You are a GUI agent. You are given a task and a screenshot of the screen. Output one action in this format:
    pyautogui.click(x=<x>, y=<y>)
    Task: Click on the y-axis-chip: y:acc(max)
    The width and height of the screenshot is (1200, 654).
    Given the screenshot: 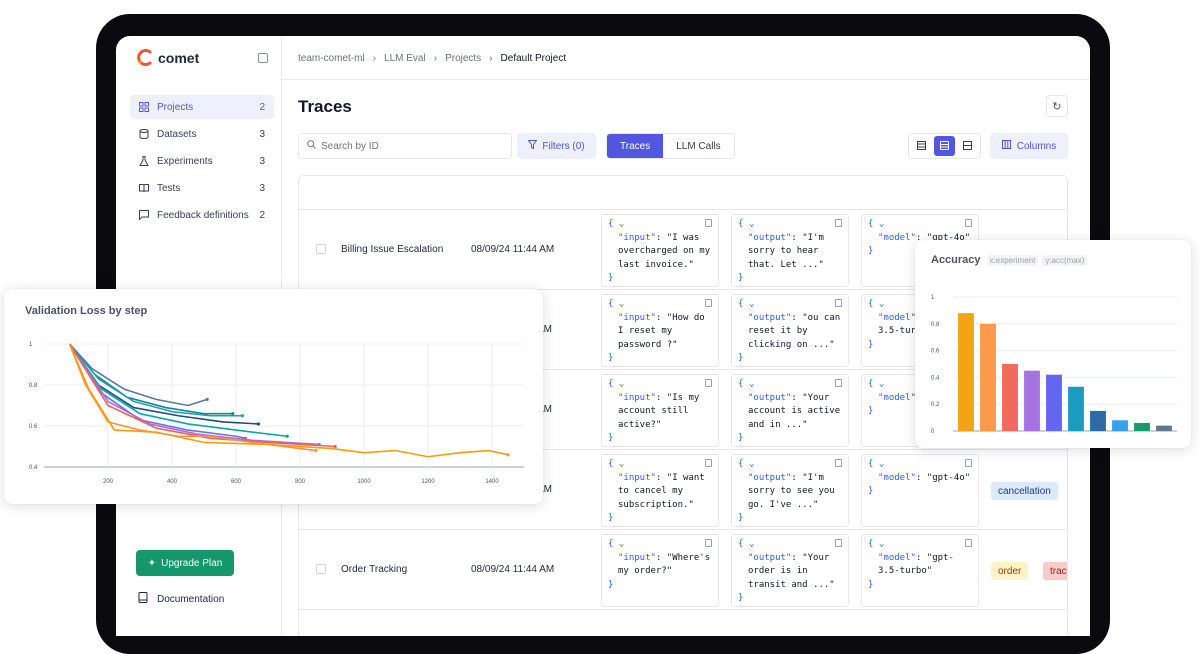 What is the action you would take?
    pyautogui.click(x=1065, y=260)
    